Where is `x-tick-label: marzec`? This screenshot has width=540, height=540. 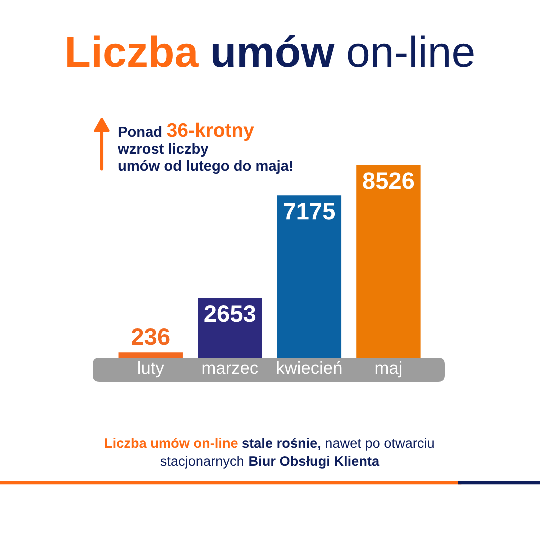
x-tick-label: marzec is located at coordinates (230, 369).